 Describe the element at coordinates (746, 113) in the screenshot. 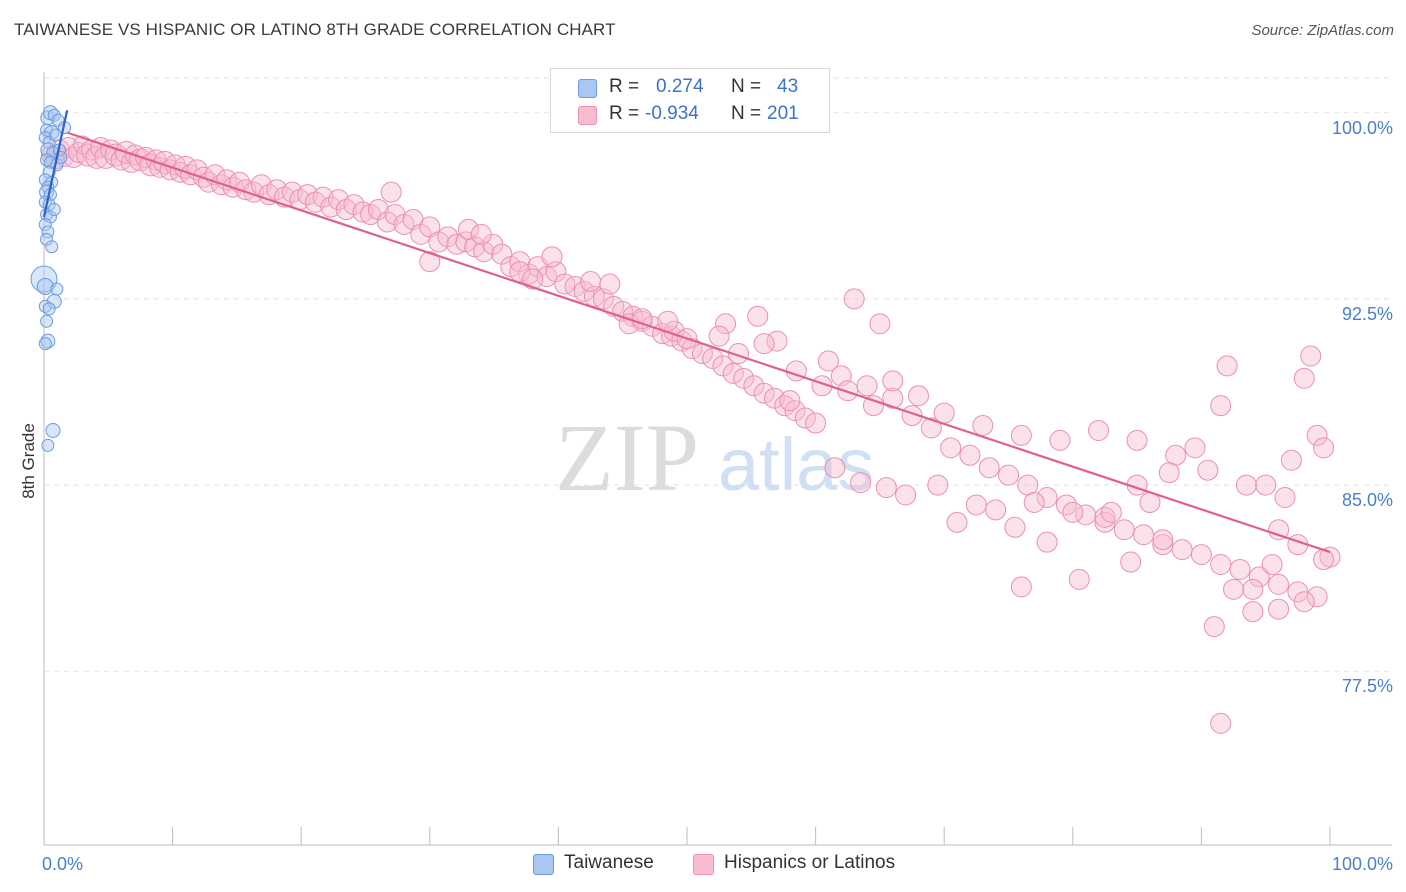

I see `legend-n-label: N =` at that location.